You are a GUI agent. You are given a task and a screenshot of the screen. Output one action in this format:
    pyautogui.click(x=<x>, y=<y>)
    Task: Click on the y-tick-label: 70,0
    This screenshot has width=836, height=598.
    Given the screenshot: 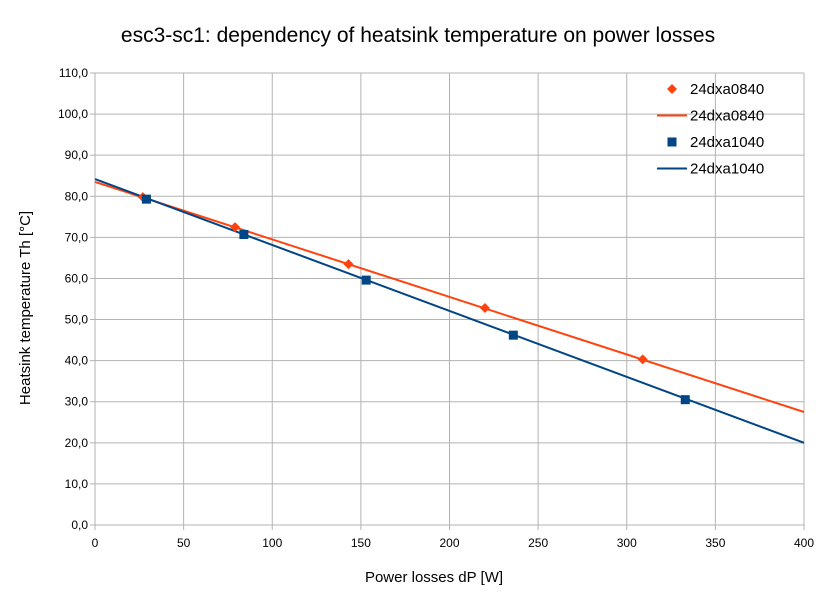 What is the action you would take?
    pyautogui.click(x=77, y=237)
    